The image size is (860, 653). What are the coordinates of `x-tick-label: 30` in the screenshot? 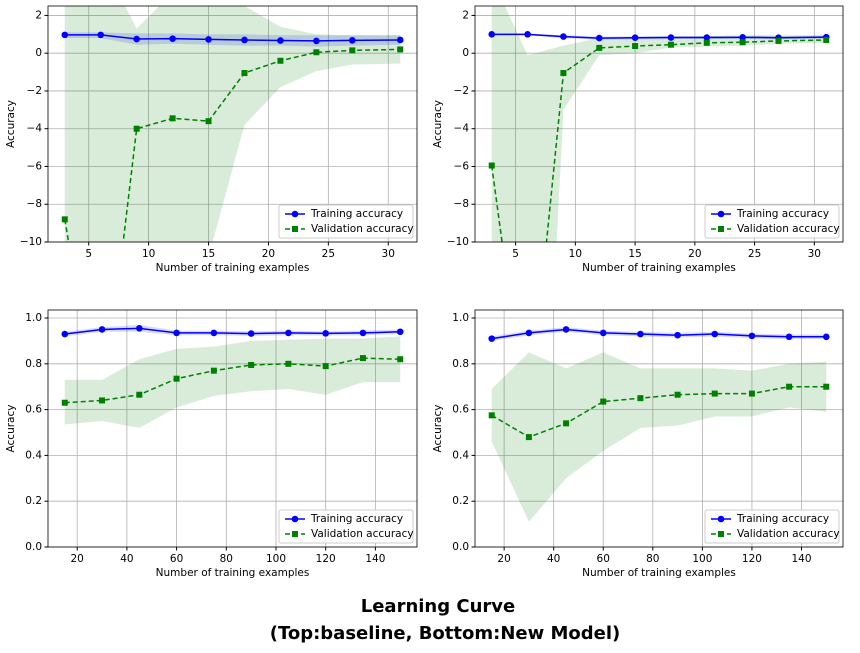 It's located at (388, 254).